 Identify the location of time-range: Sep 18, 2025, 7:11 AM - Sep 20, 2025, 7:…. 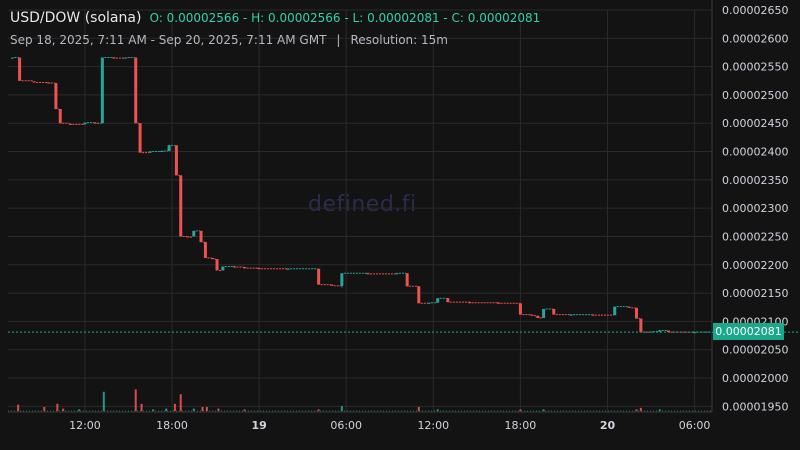
(168, 40).